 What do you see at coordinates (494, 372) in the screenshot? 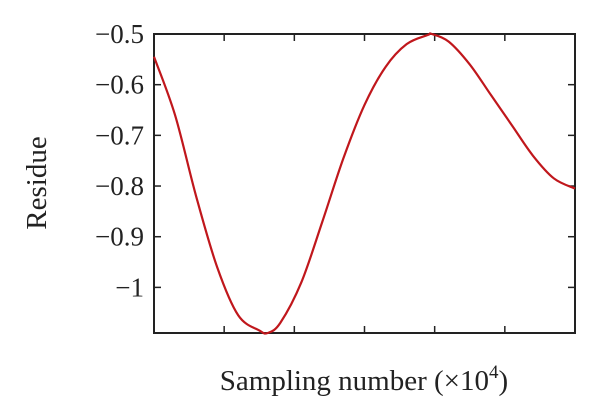
I see `x-axis-title-exponent: 4` at bounding box center [494, 372].